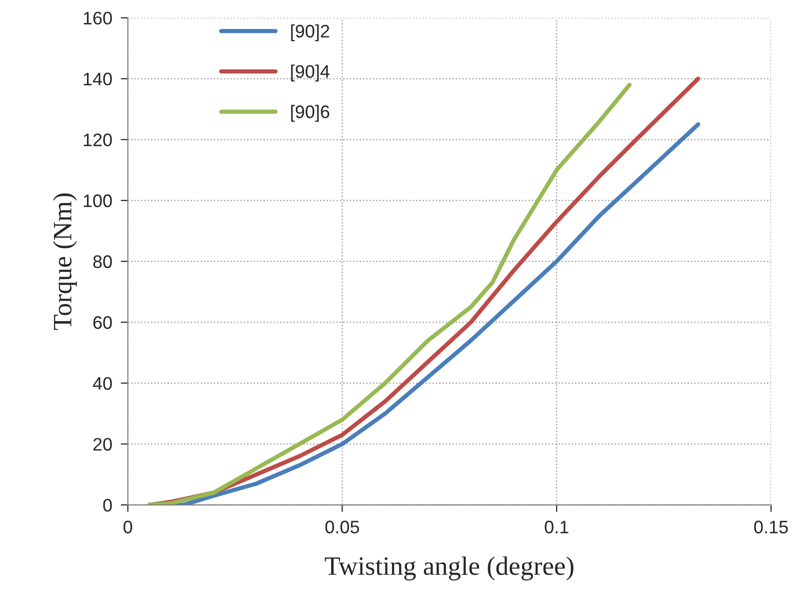 The height and width of the screenshot is (594, 799). What do you see at coordinates (310, 113) in the screenshot?
I see `legend-label: [90]6` at bounding box center [310, 113].